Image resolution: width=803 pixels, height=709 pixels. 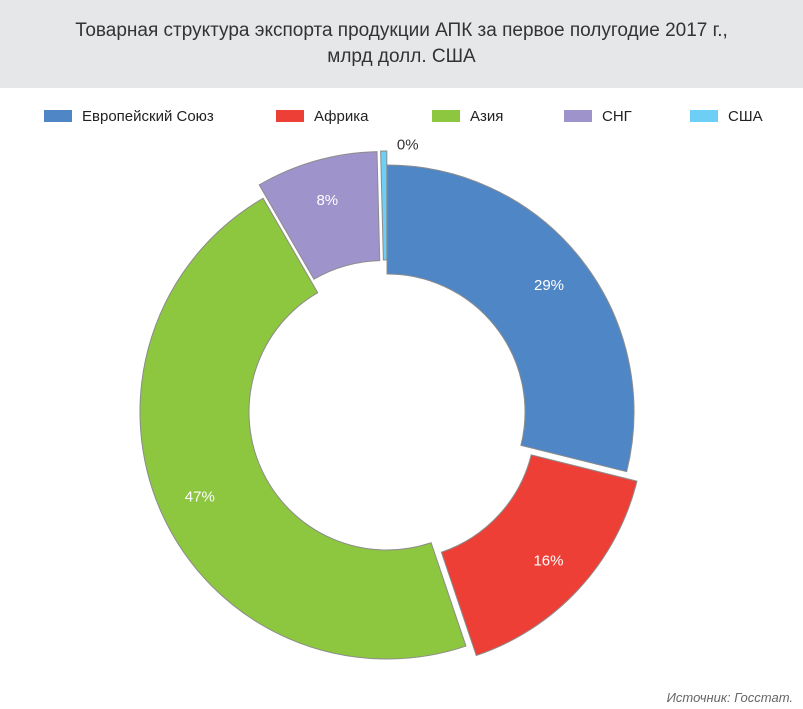 What do you see at coordinates (408, 145) in the screenshot?
I see `slice-label-usa: 0%` at bounding box center [408, 145].